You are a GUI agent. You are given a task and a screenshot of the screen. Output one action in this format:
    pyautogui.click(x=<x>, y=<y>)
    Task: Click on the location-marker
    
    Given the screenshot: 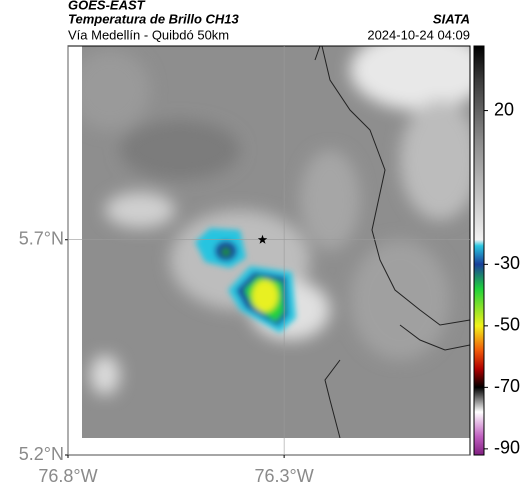 What is the action you would take?
    pyautogui.click(x=262, y=239)
    